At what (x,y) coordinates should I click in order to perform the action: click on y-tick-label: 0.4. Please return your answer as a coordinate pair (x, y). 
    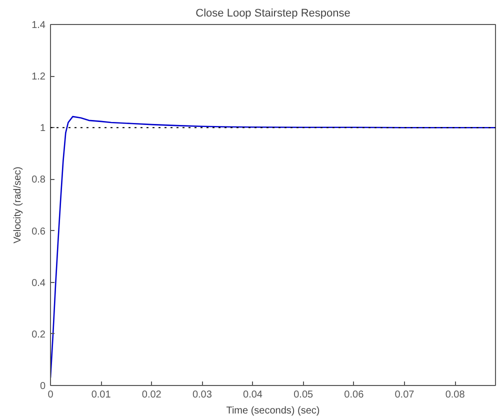
    Looking at the image, I should click on (39, 283).